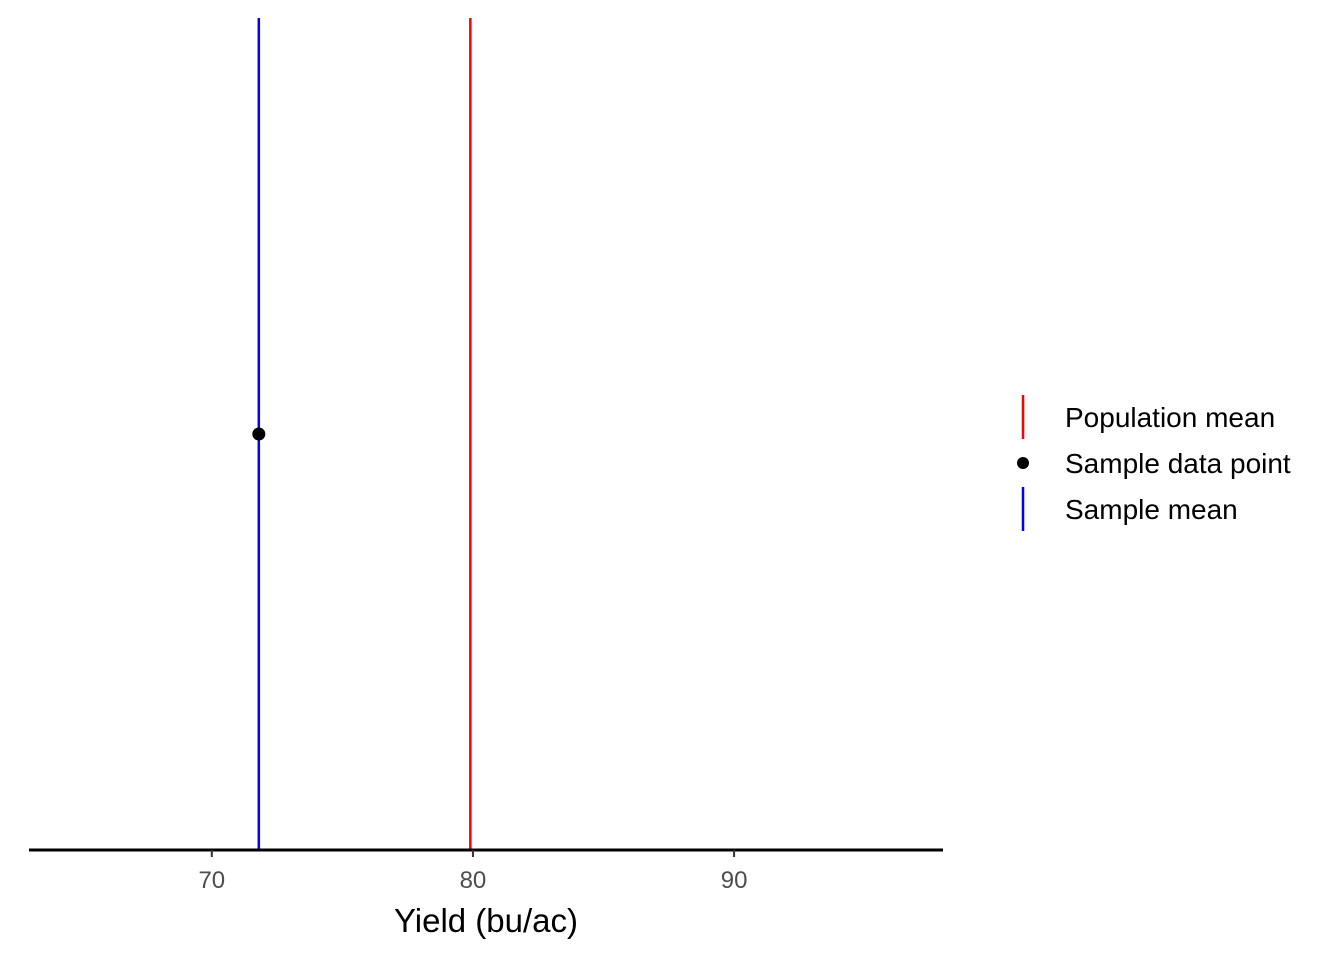  What do you see at coordinates (486, 920) in the screenshot?
I see `x-axis-title: Yield (bu/ac)` at bounding box center [486, 920].